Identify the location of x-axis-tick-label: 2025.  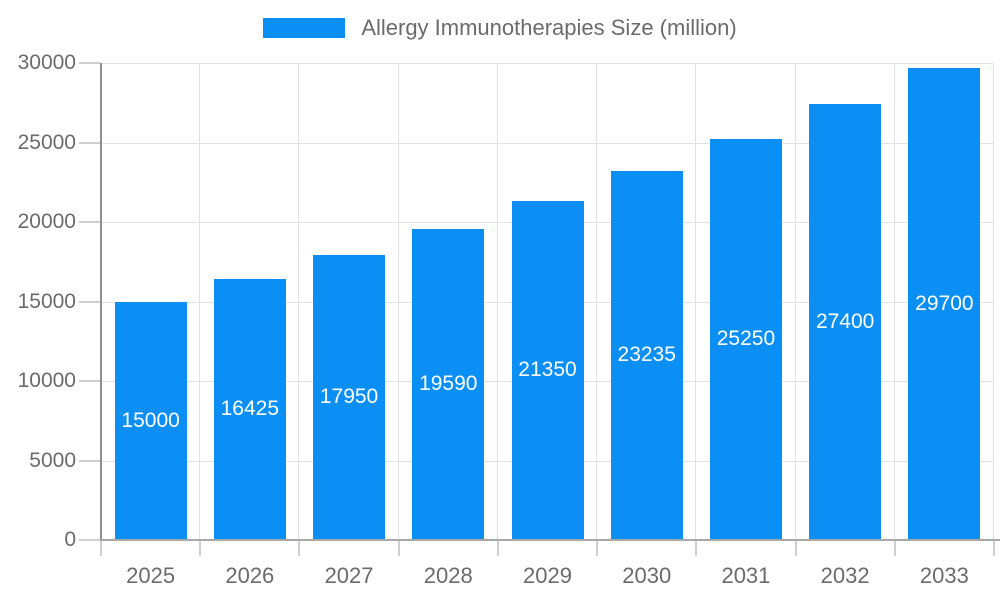
(151, 575).